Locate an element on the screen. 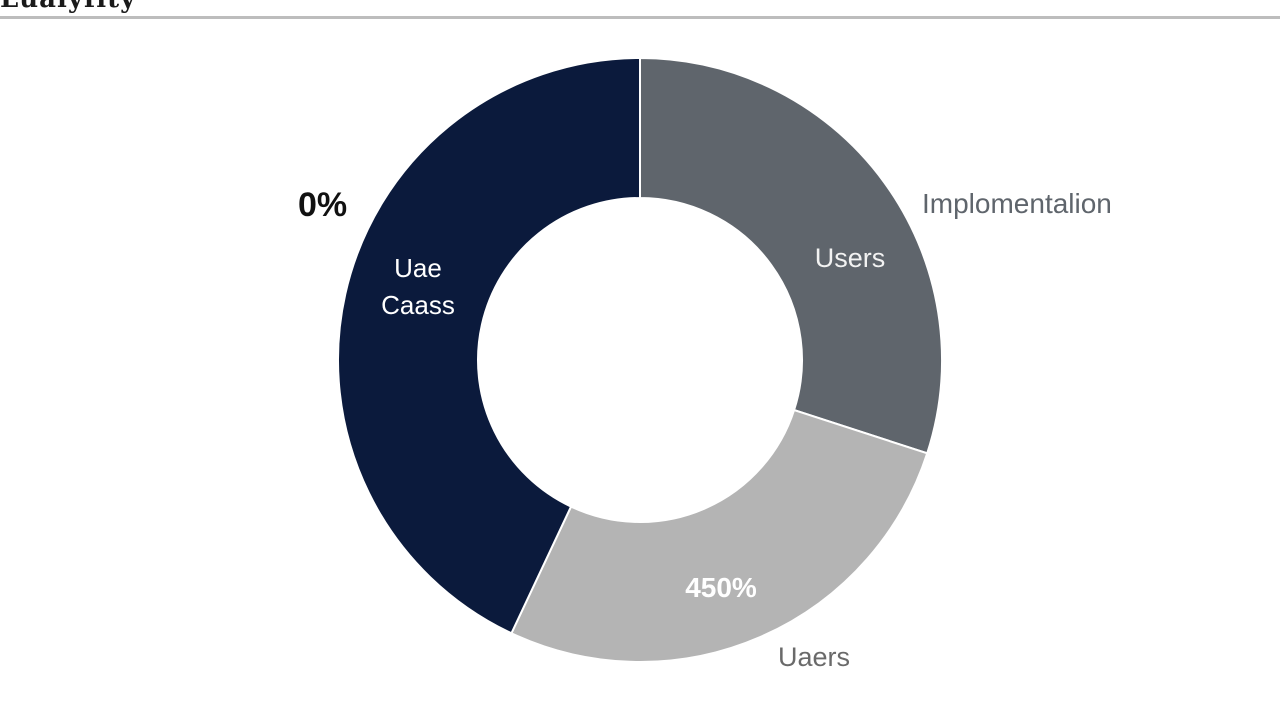  users-slice-value: 450% is located at coordinates (721, 587).